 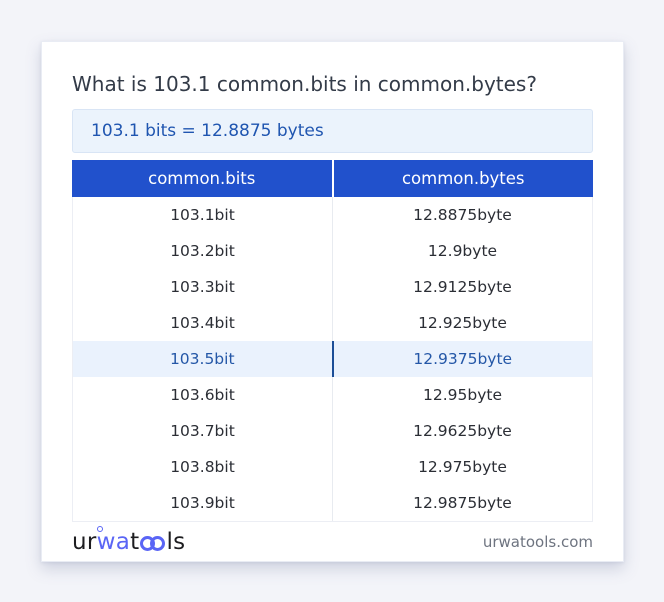 I want to click on table-row: 103.3bit 12.9125byte, so click(x=332, y=287).